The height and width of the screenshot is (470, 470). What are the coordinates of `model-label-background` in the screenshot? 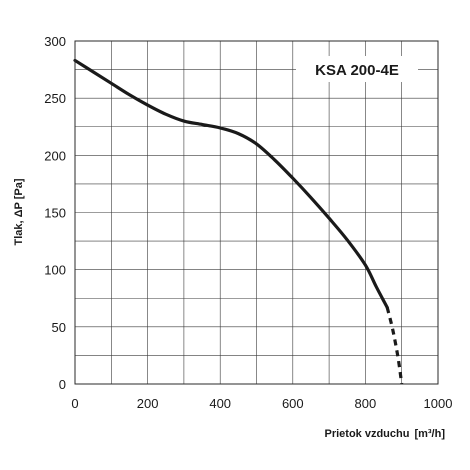 It's located at (357, 69).